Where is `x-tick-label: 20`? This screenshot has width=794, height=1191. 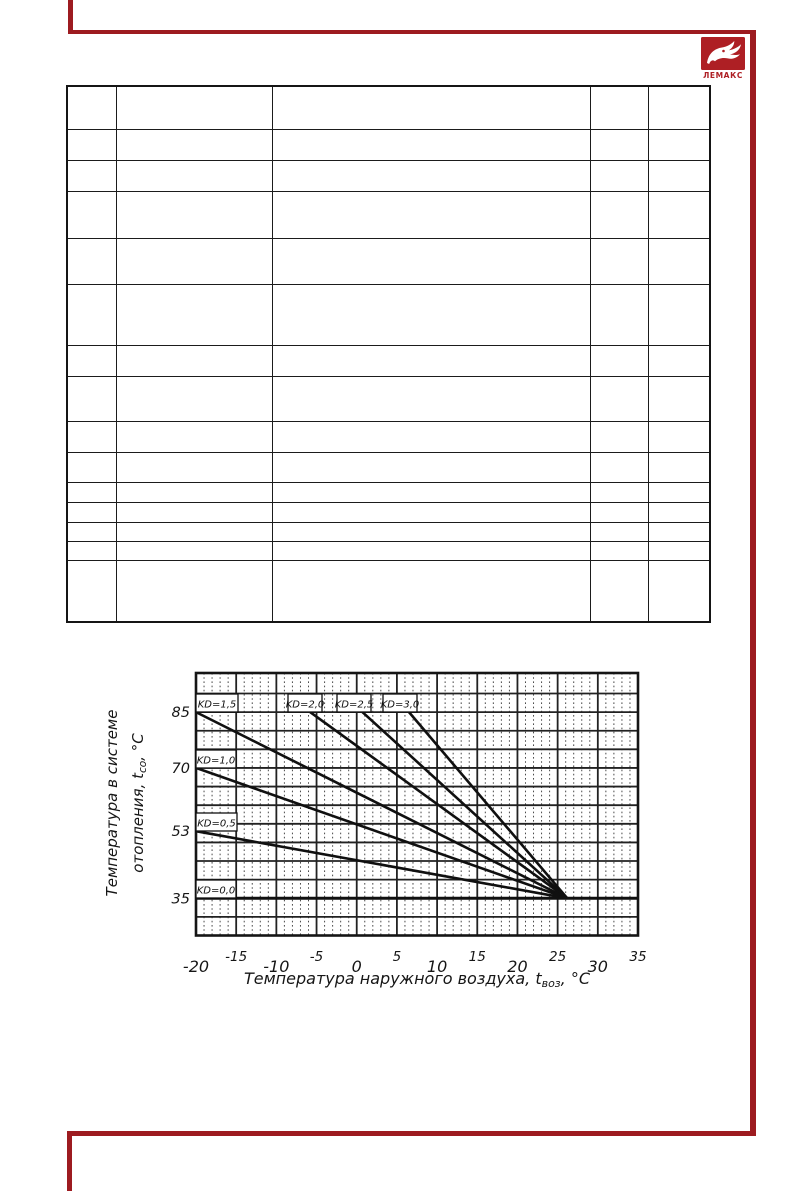 x-tick-label: 20 is located at coordinates (517, 966).